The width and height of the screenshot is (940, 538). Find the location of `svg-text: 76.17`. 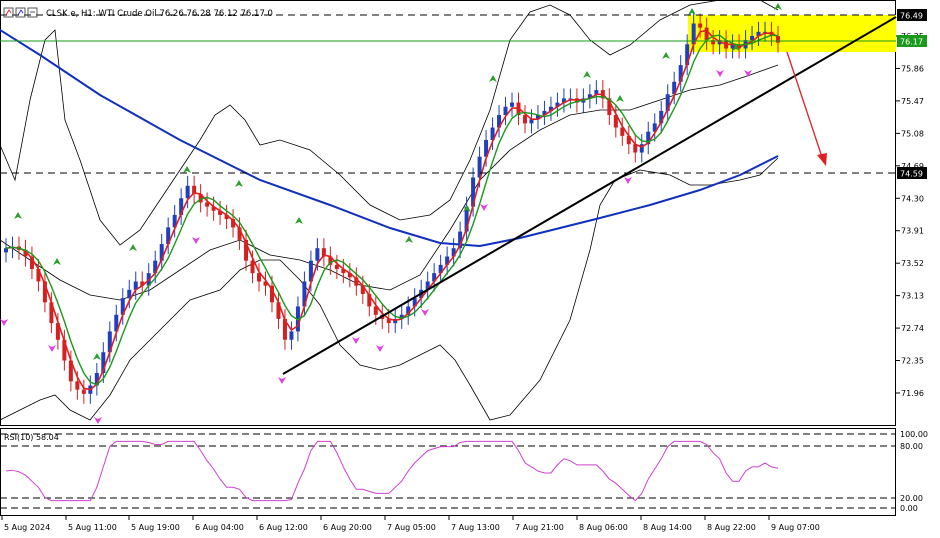

svg-text: 76.17 is located at coordinates (911, 42).